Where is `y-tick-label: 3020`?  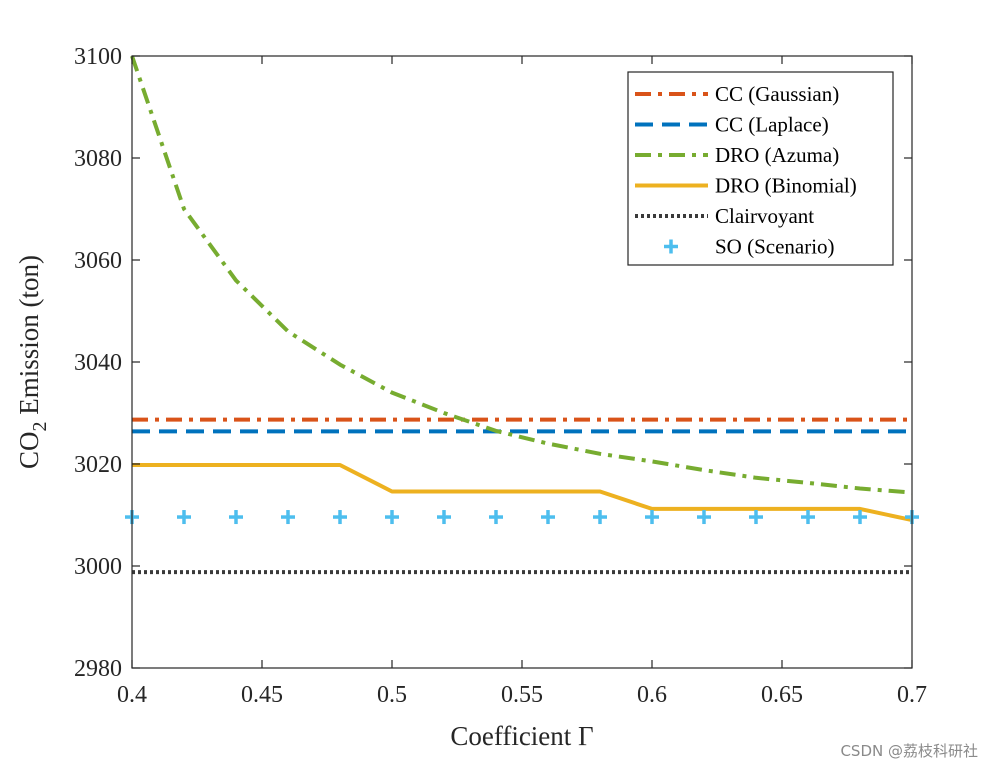 y-tick-label: 3020 is located at coordinates (98, 465).